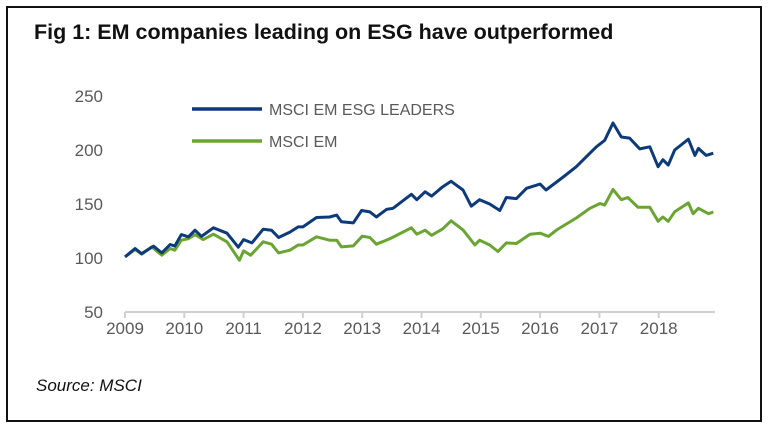  What do you see at coordinates (89, 258) in the screenshot?
I see `y-tick-label: 100` at bounding box center [89, 258].